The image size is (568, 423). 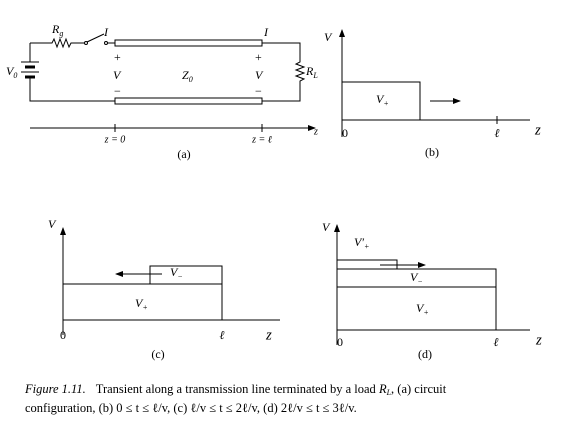 I want to click on panel-d, so click(x=432, y=284).